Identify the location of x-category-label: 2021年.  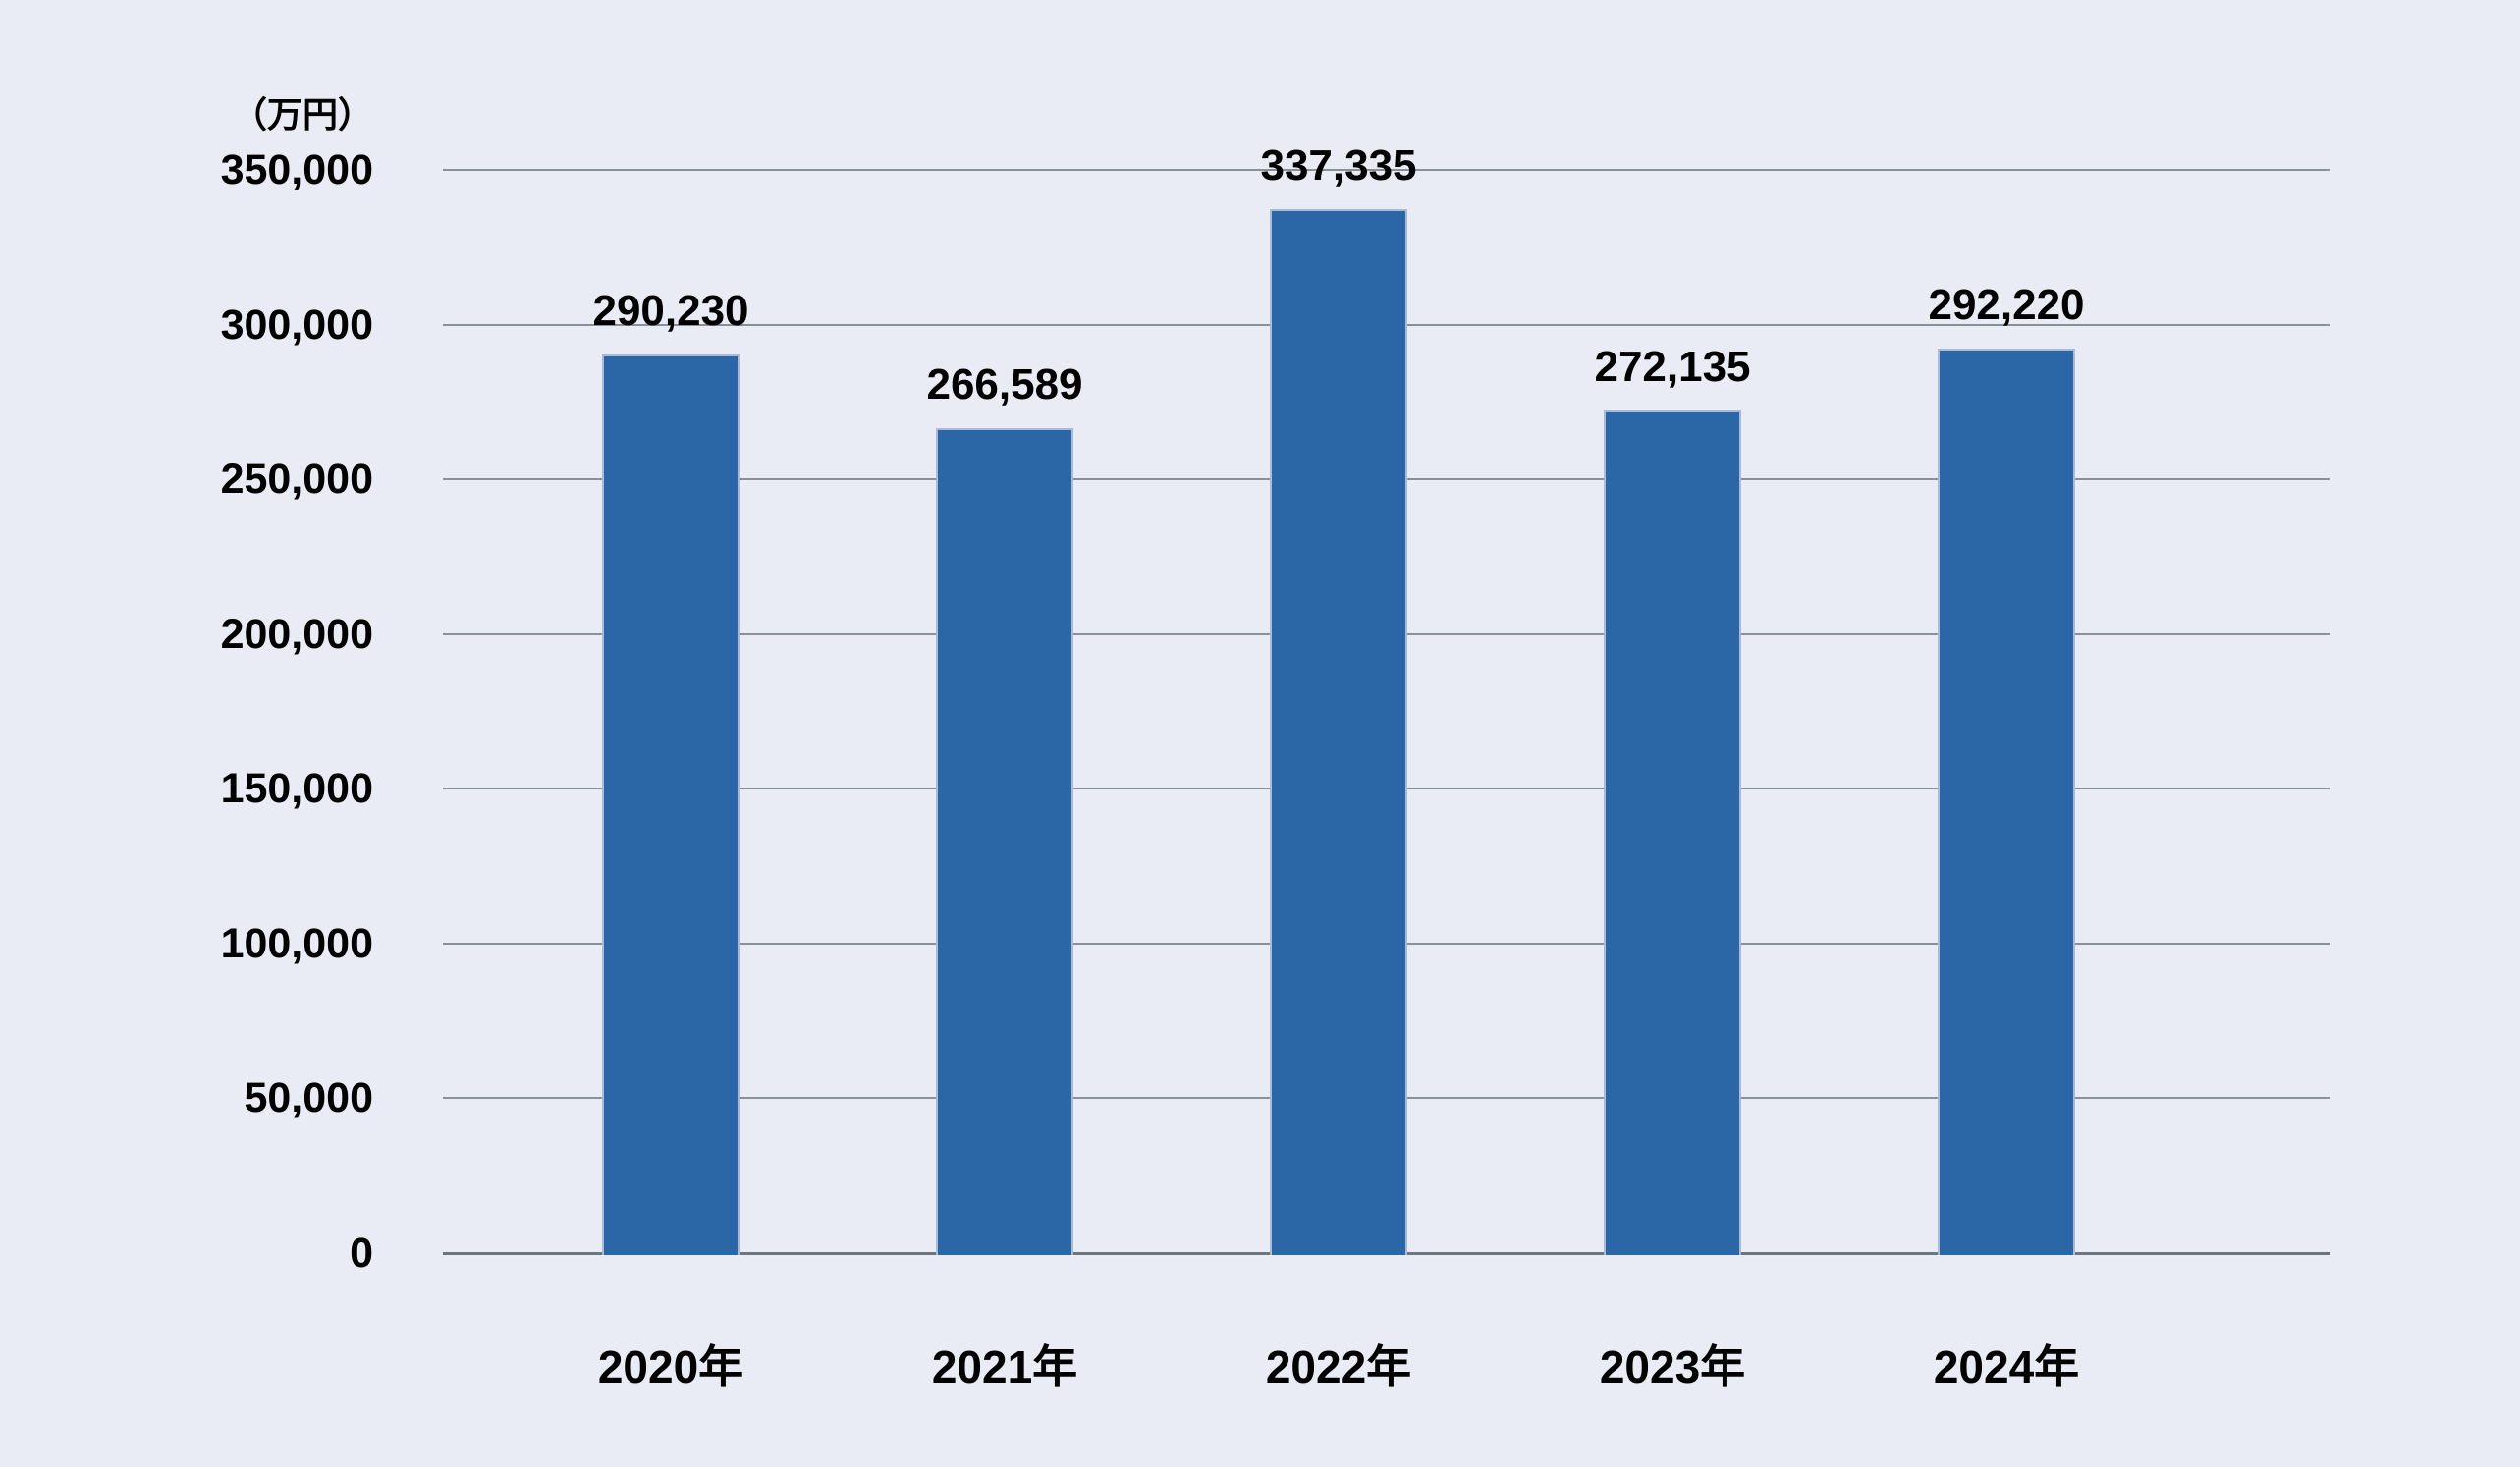
(1004, 1366).